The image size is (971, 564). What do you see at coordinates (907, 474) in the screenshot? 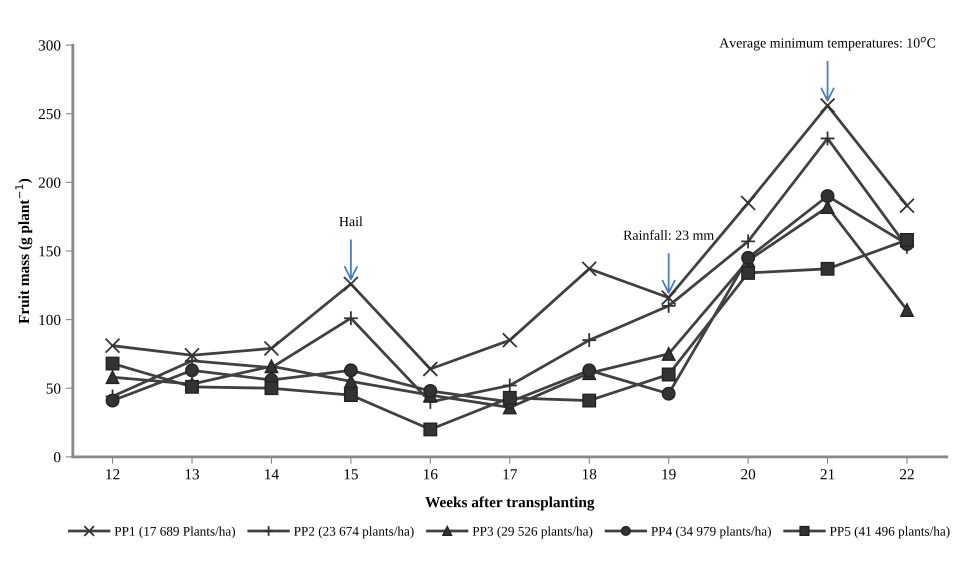
I see `x-tick-label: 22` at bounding box center [907, 474].